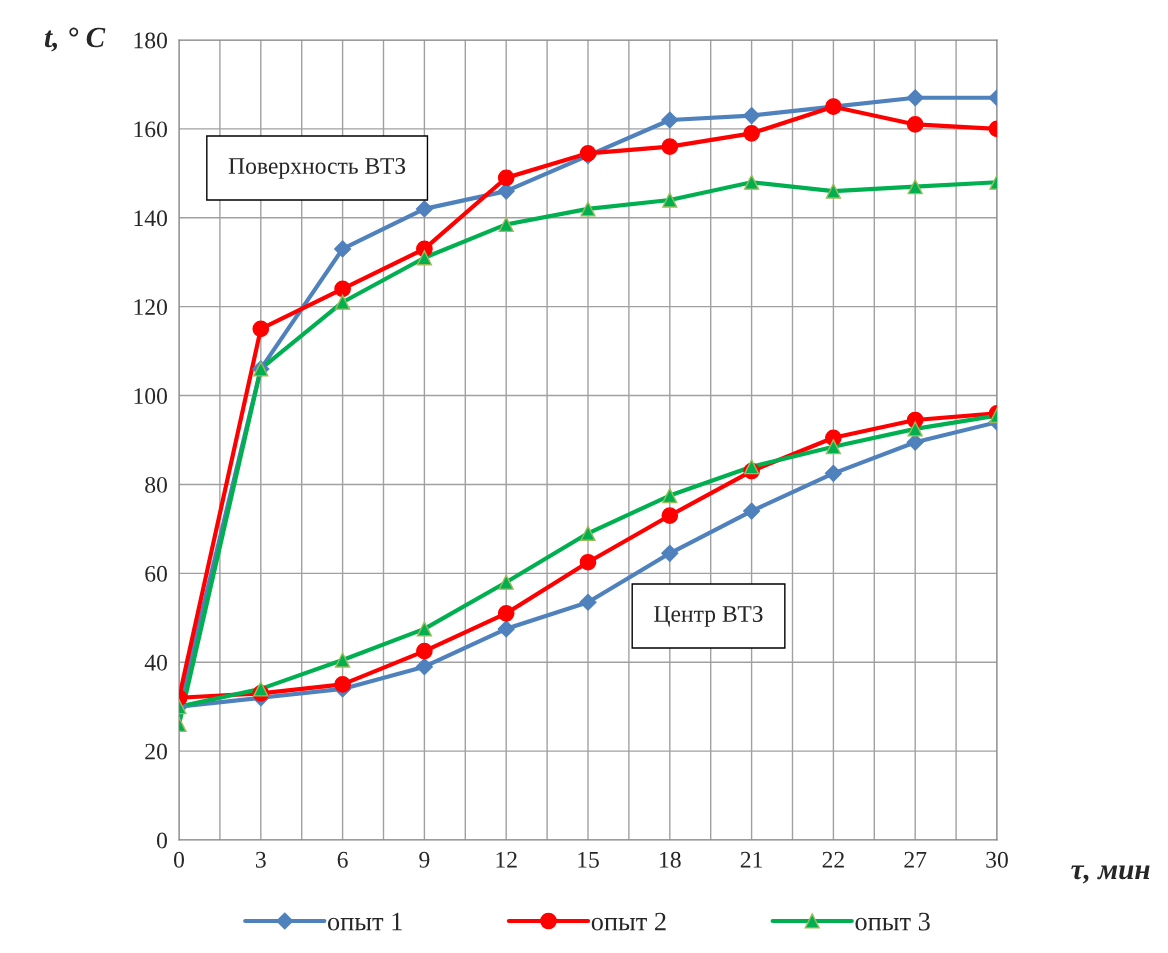 This screenshot has height=953, width=1168. What do you see at coordinates (156, 573) in the screenshot?
I see `y-tick-label: 60` at bounding box center [156, 573].